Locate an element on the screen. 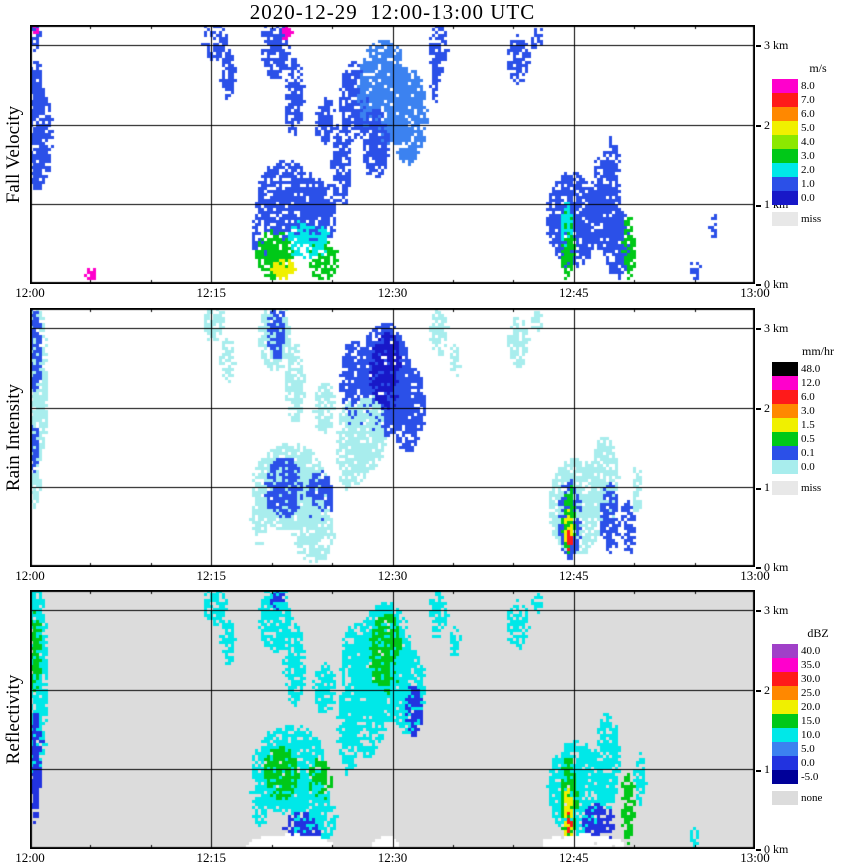  legend-entries: 8.0 7.0 6.0 5.0 4.0 3.0 2.0 1.0 0.0 miss is located at coordinates (811, 152).